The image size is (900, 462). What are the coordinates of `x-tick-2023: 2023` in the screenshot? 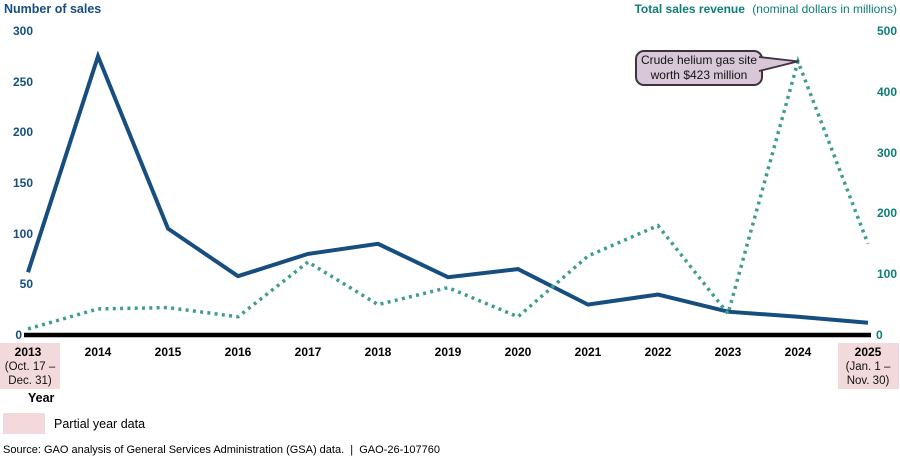 It's located at (728, 352).